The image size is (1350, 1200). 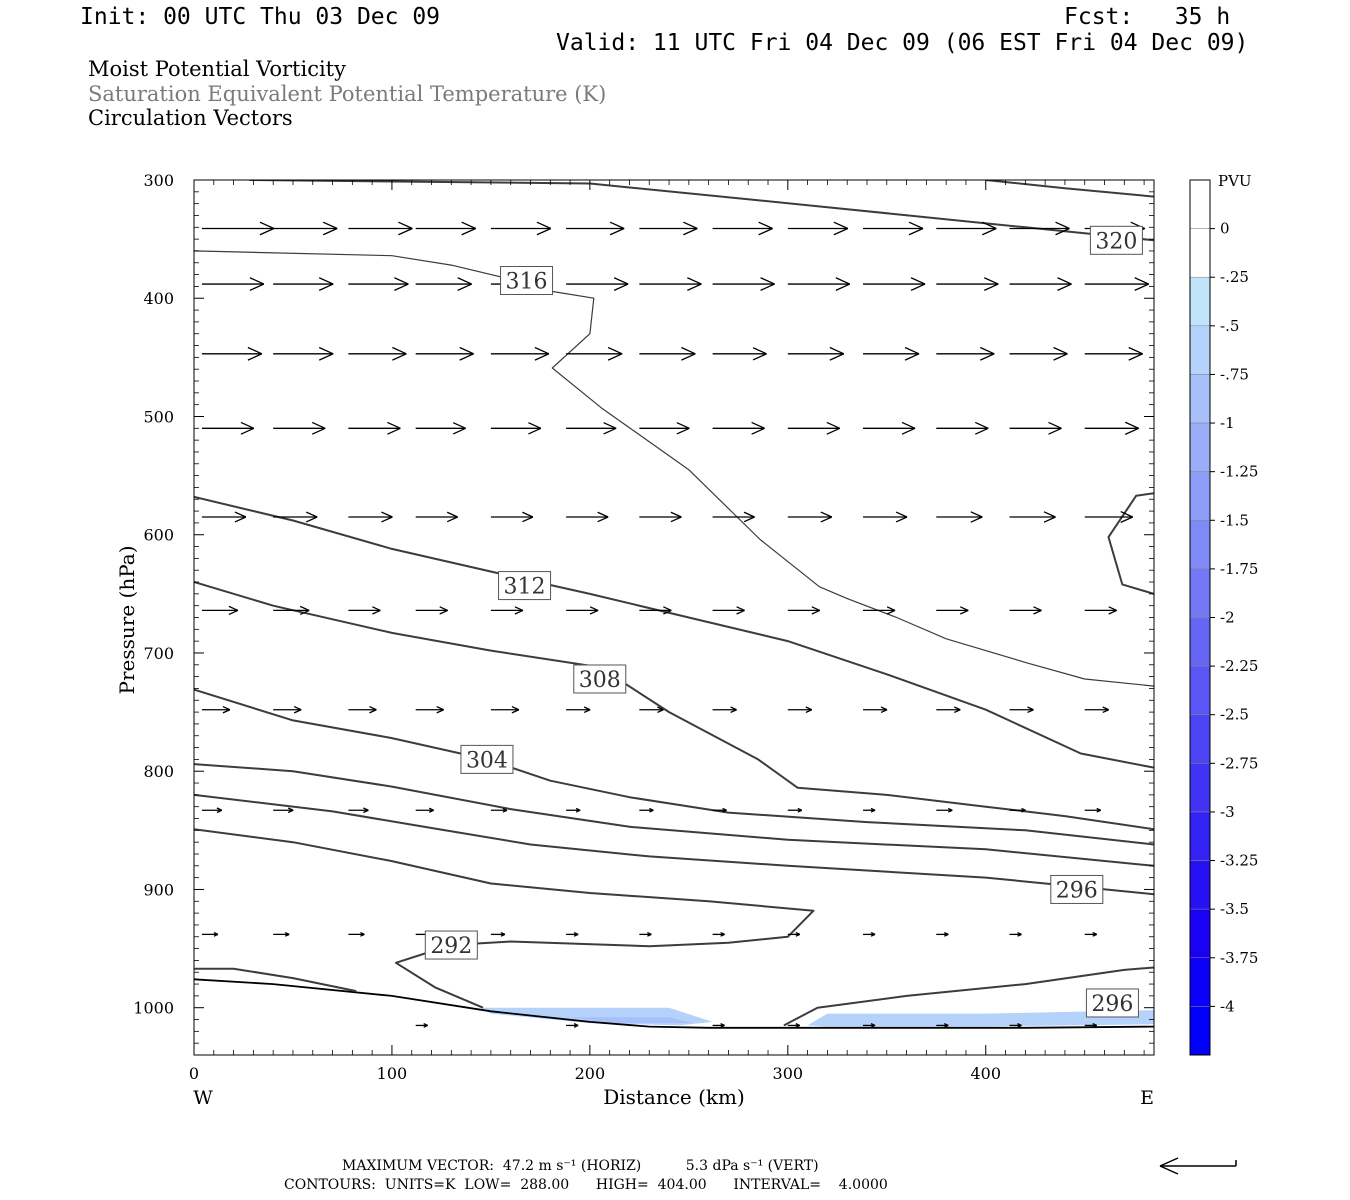 What do you see at coordinates (158, 771) in the screenshot?
I see `y-tick-label: 800` at bounding box center [158, 771].